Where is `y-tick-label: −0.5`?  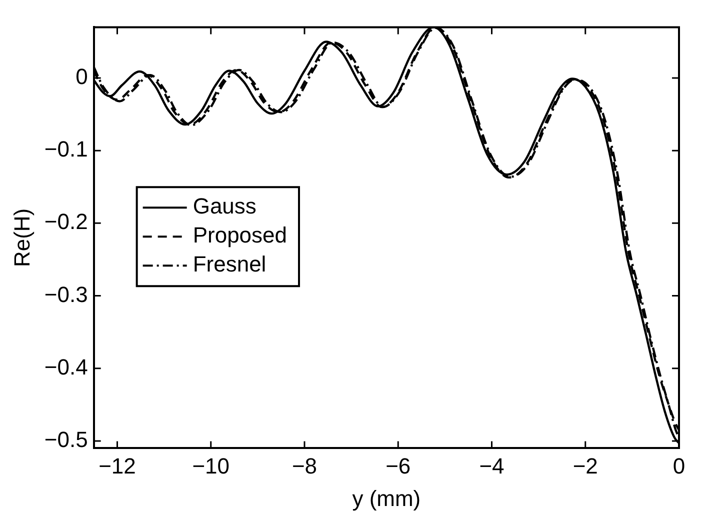
y-tick-label: −0.5 is located at coordinates (66, 439).